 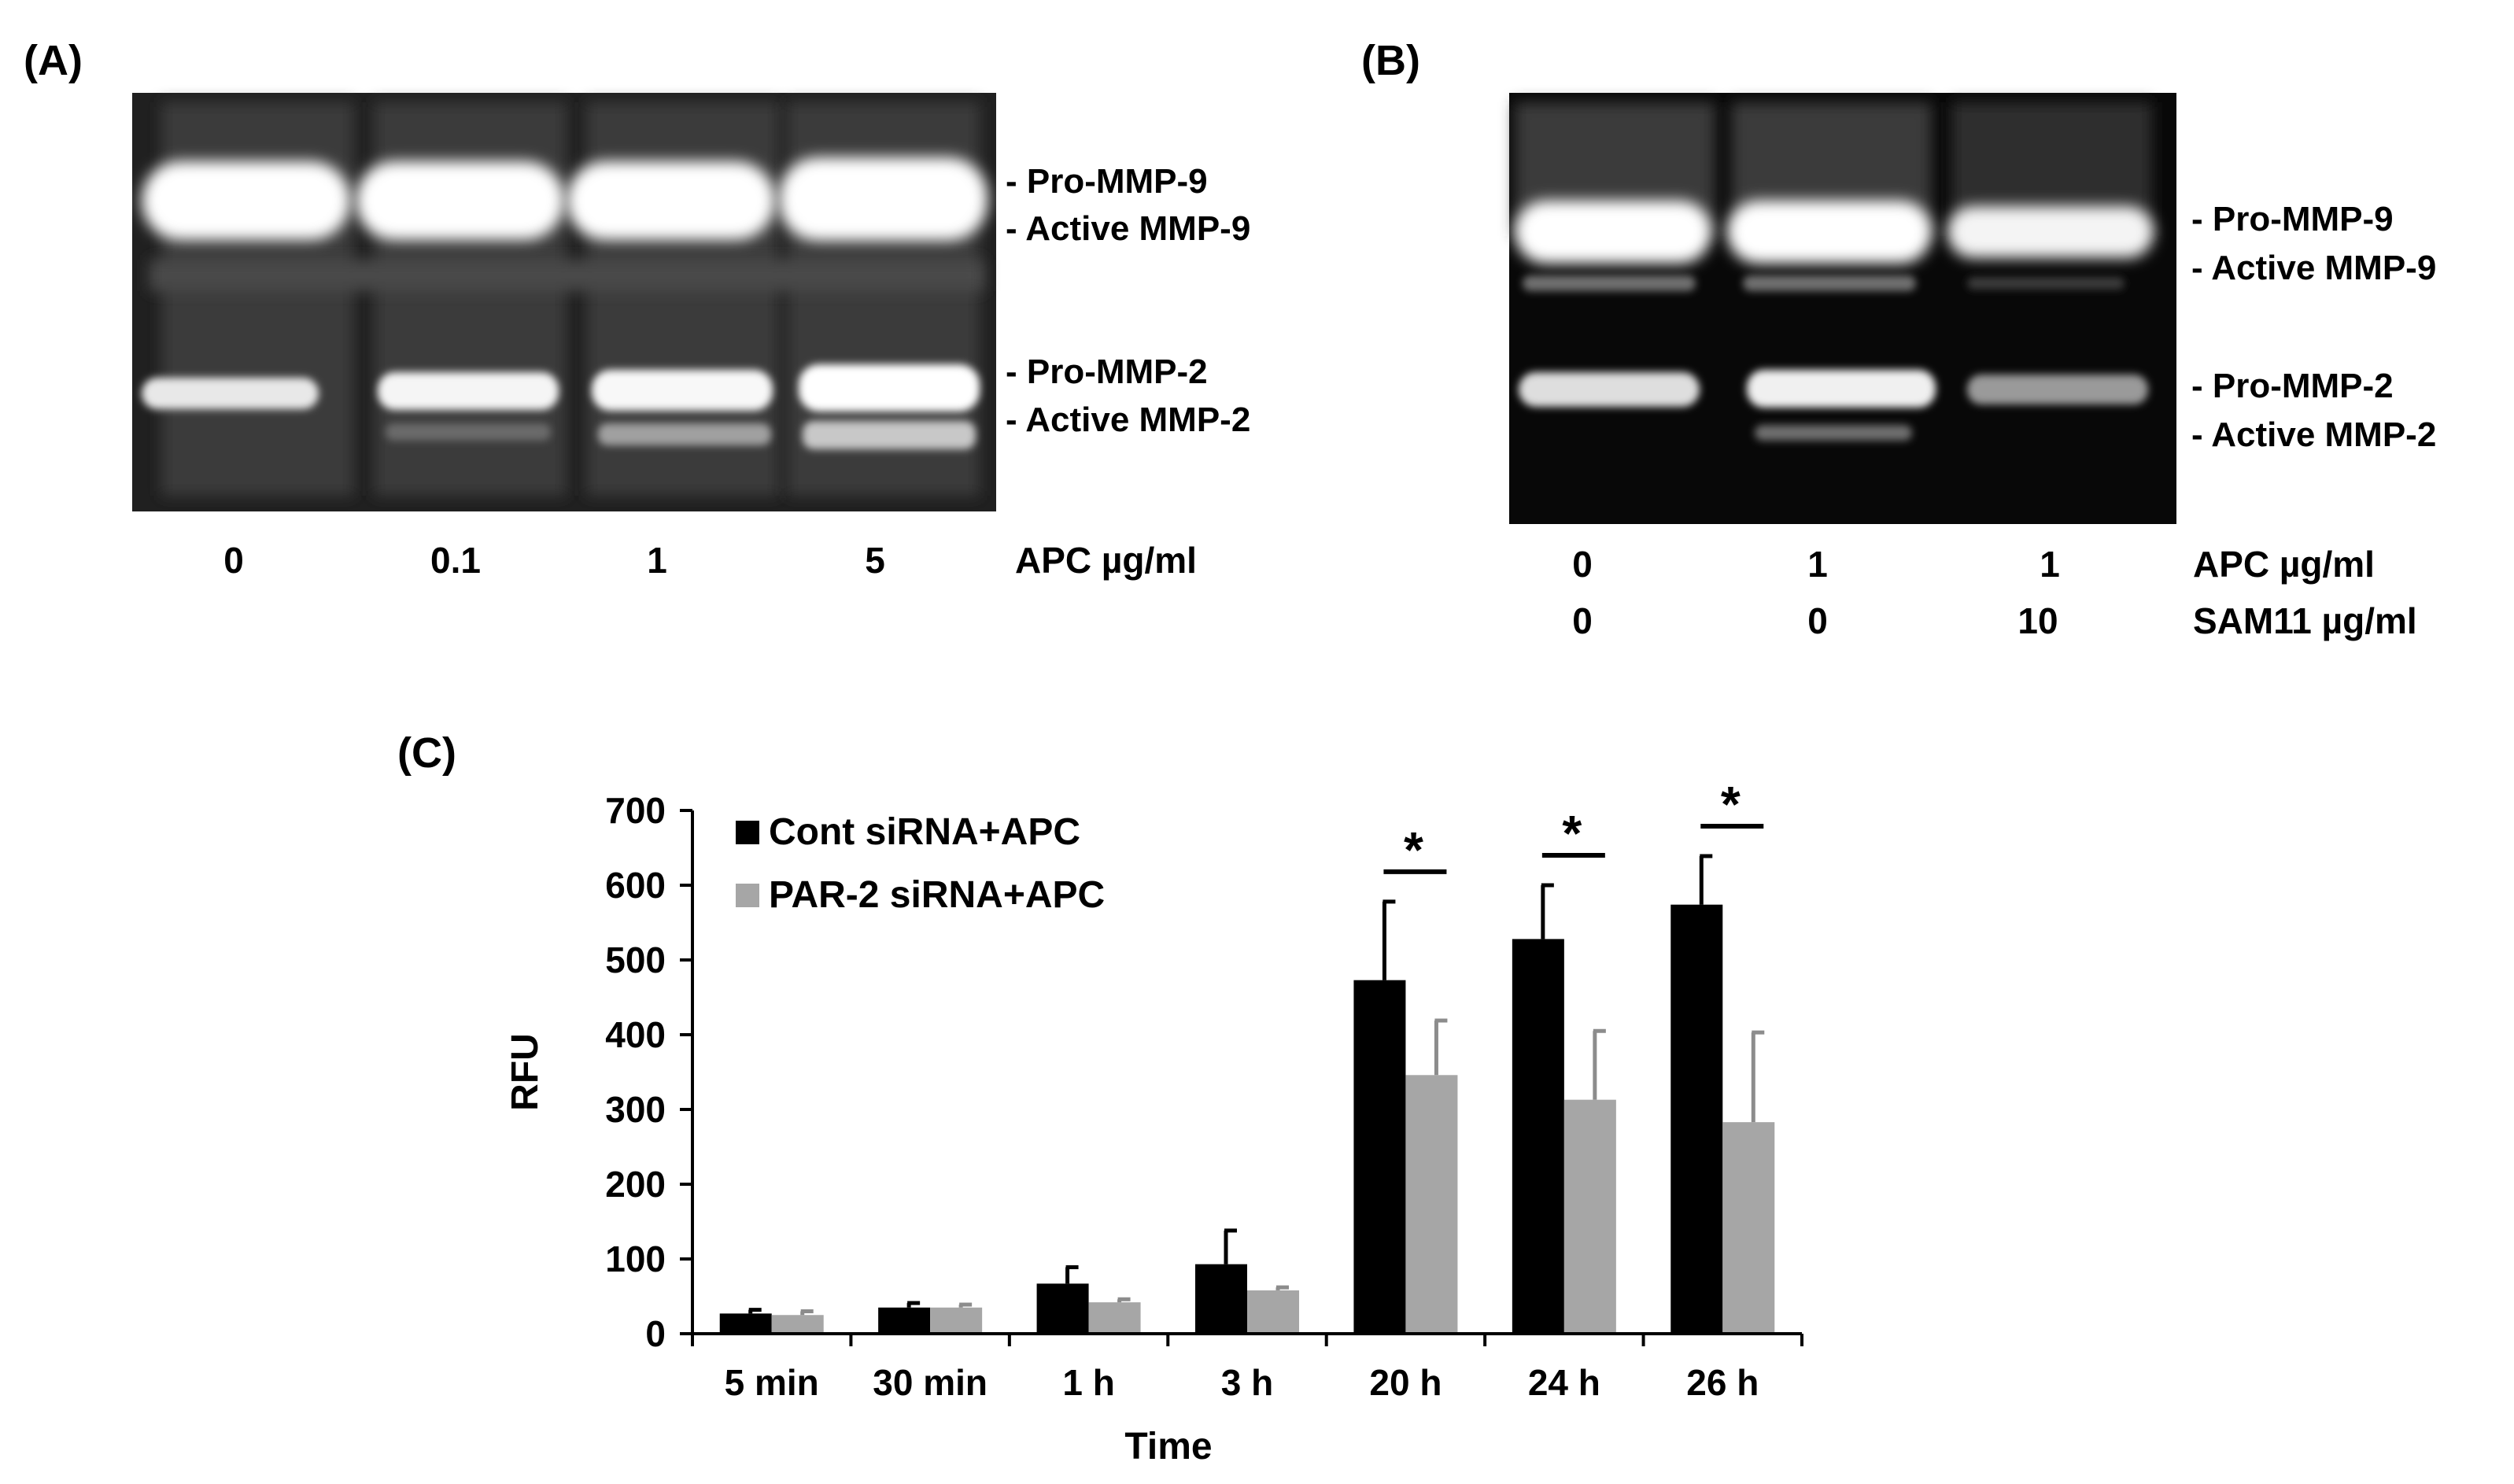 What do you see at coordinates (635, 1034) in the screenshot?
I see `y-tick-label-4: 400` at bounding box center [635, 1034].